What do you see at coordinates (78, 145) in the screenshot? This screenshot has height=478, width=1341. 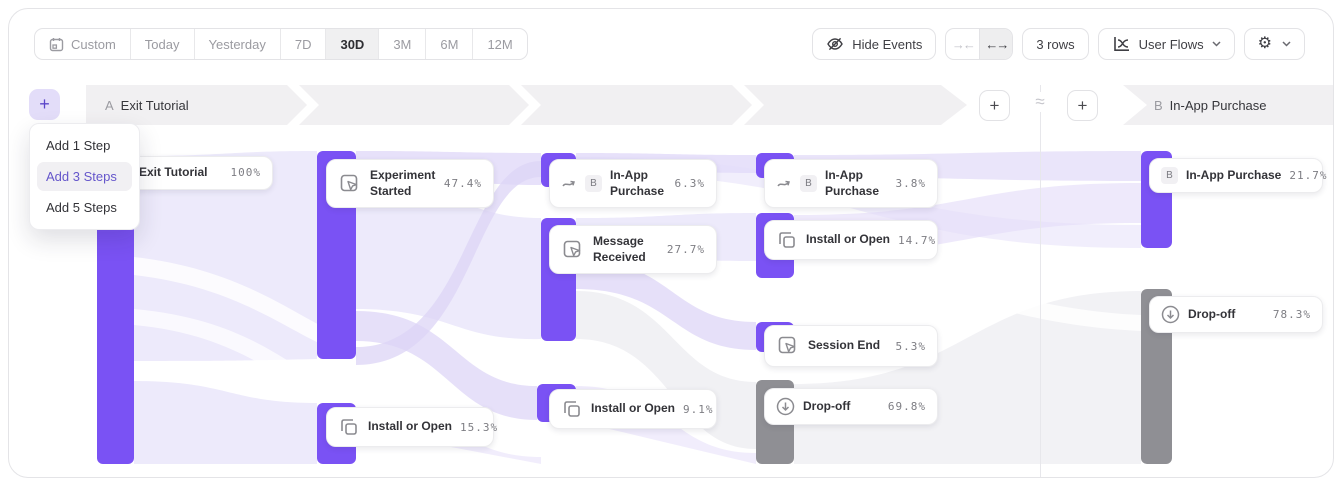 I see `menu-item-add-1-step: Add 1 Step` at bounding box center [78, 145].